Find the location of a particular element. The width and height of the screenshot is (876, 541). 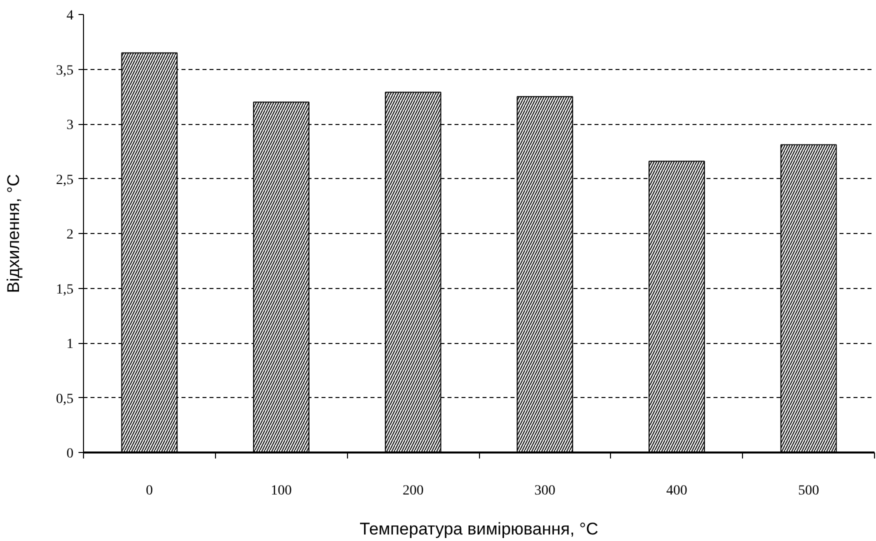

x-tick-label: 400 is located at coordinates (677, 491).